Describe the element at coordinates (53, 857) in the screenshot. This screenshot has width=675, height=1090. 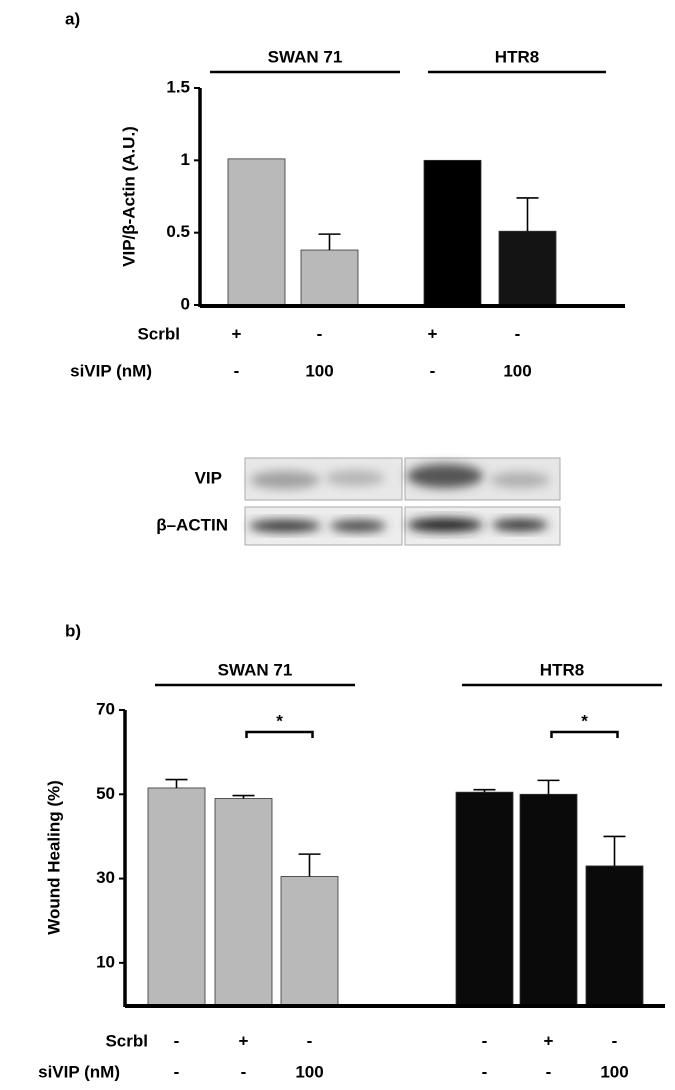
I see `y-axis-label: Wound Healing (%)` at that location.